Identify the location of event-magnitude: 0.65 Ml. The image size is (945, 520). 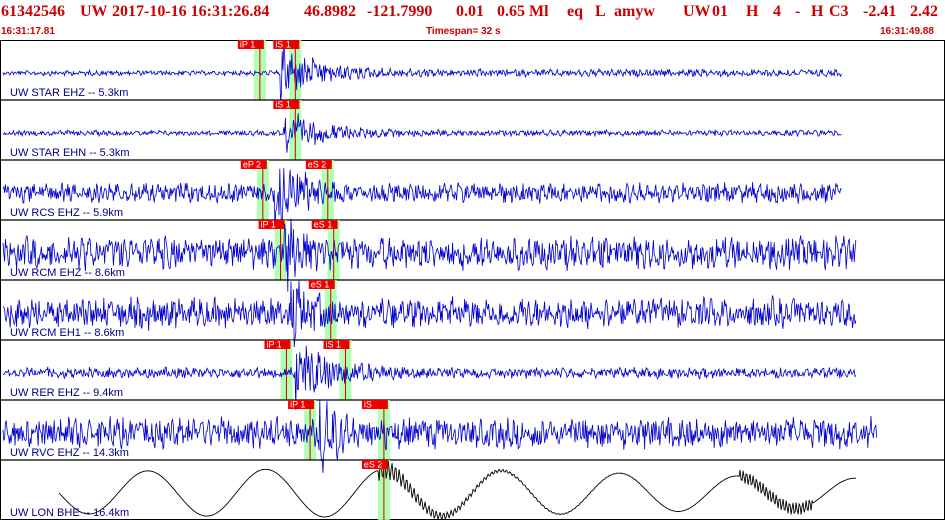
(523, 11).